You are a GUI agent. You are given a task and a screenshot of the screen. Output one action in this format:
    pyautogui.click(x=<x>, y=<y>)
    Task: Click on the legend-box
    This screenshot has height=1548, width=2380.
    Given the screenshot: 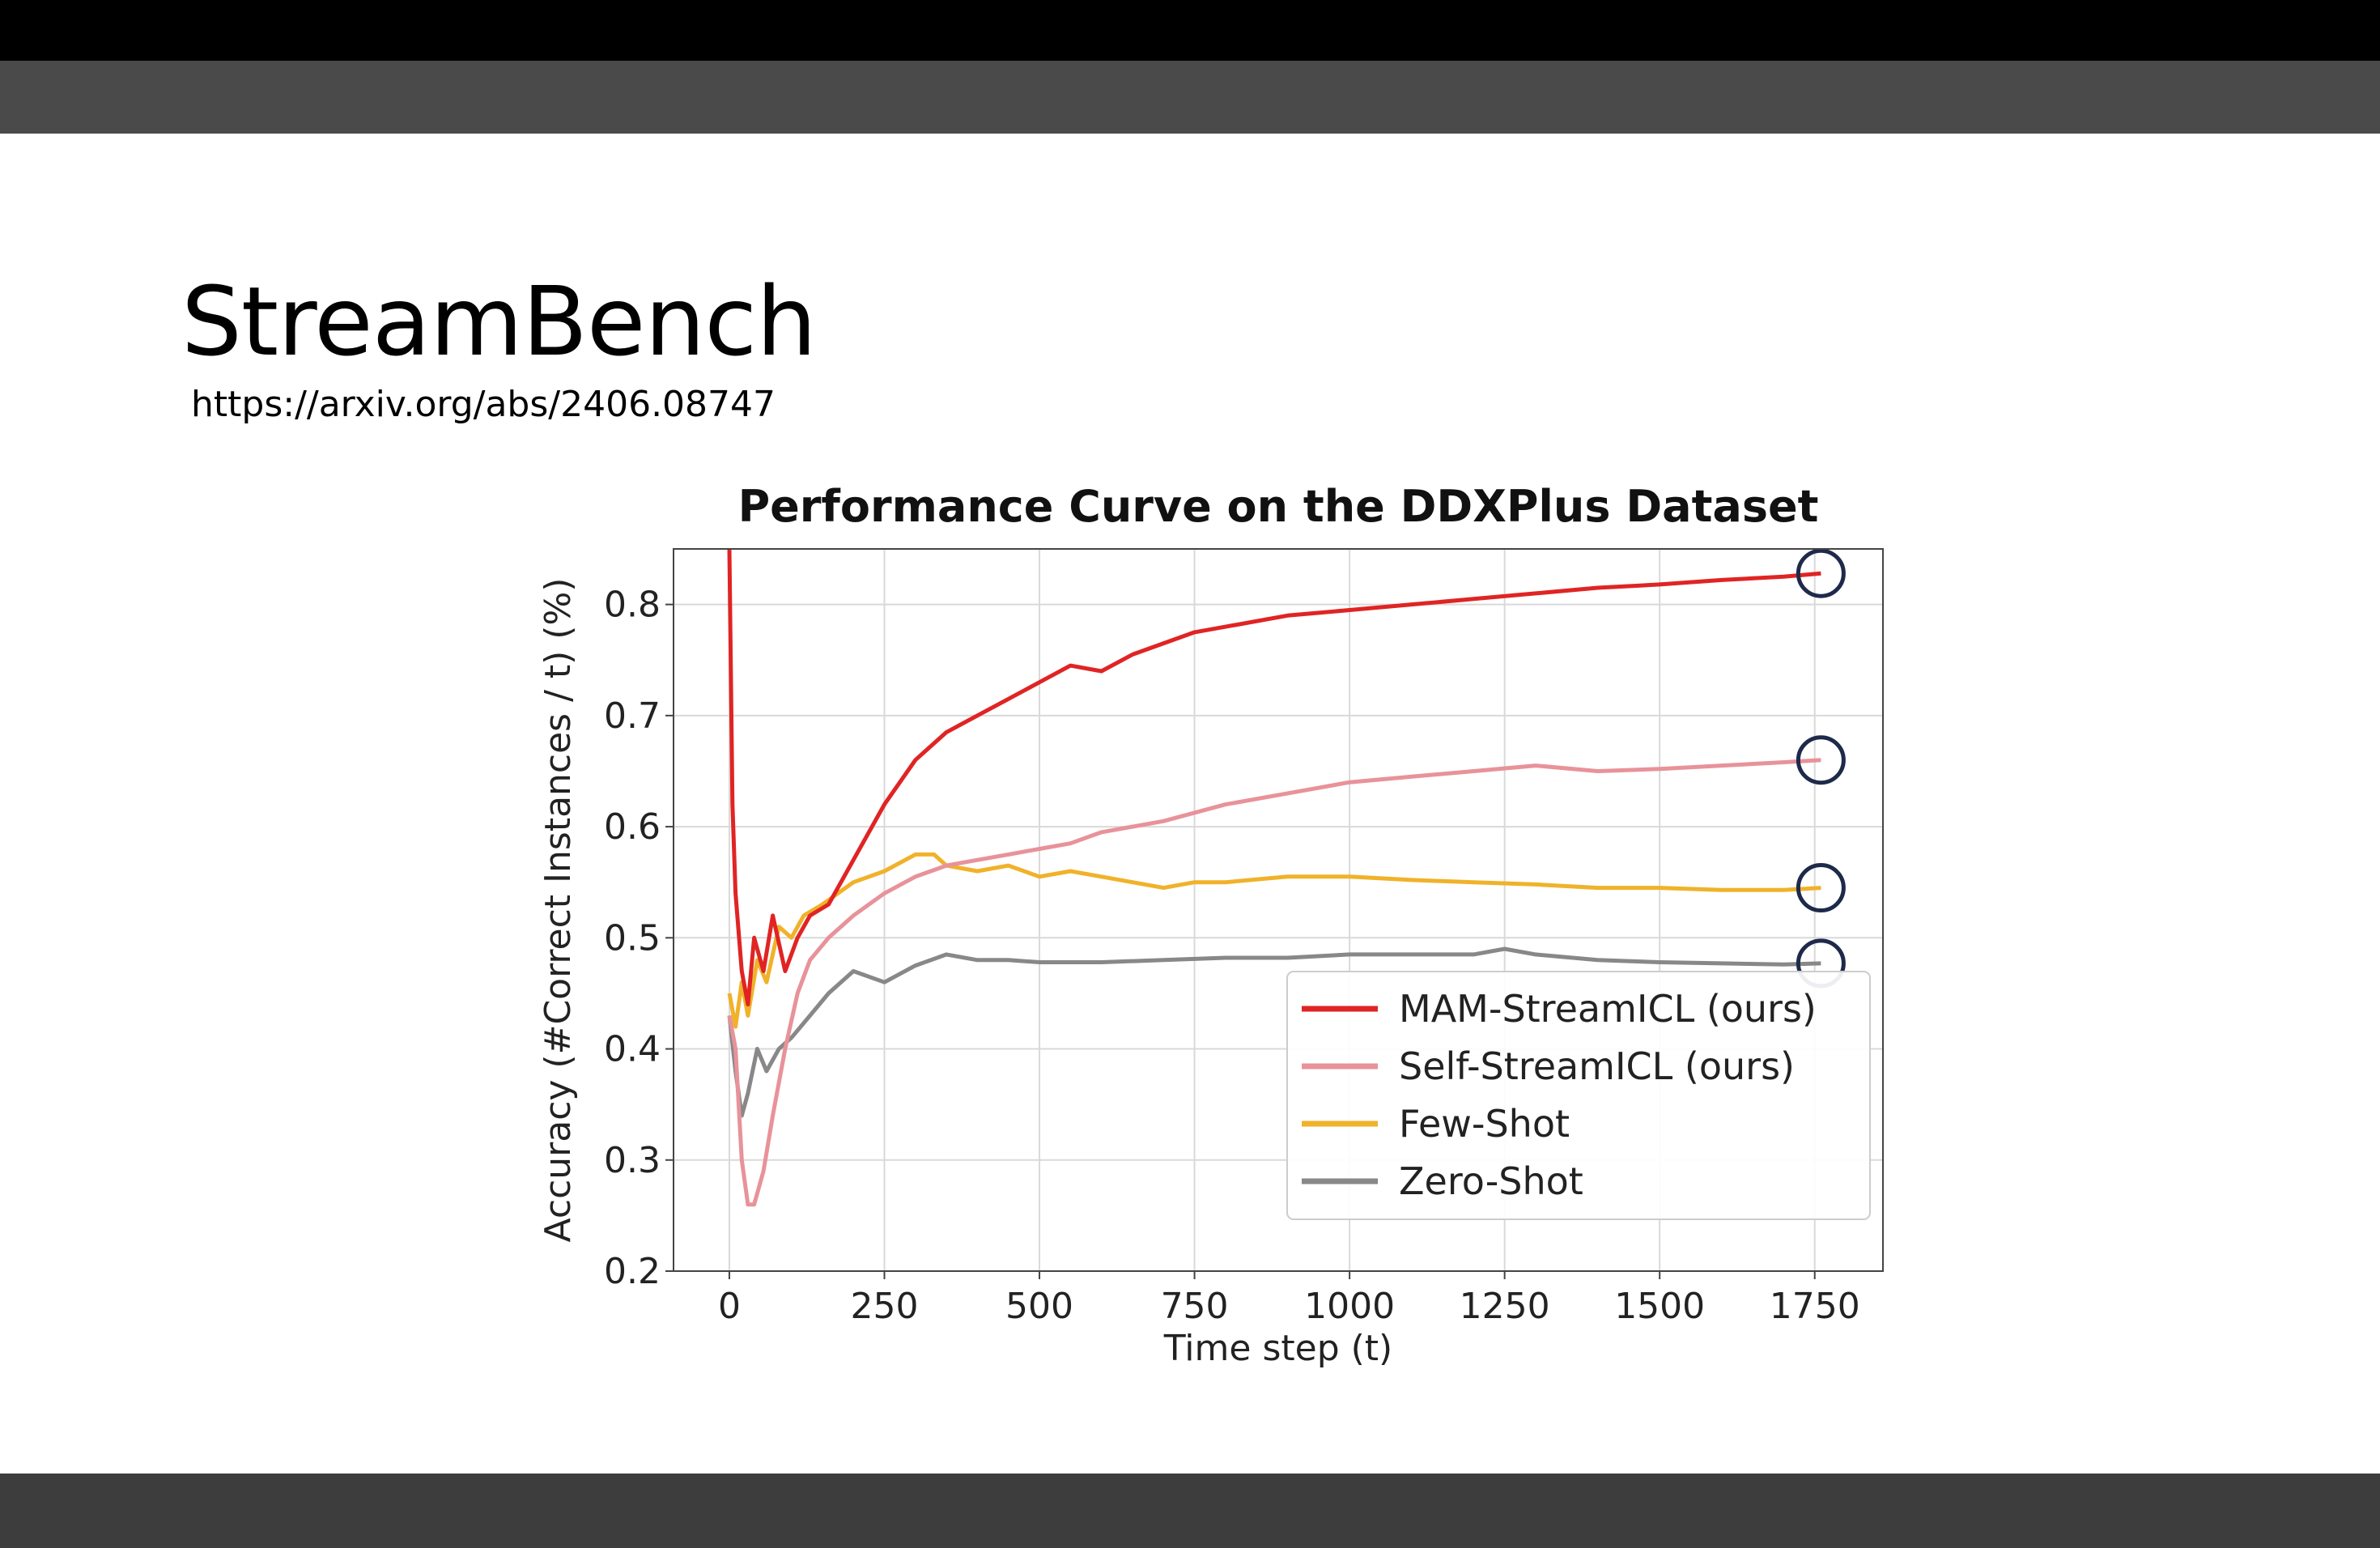 What is the action you would take?
    pyautogui.click(x=1578, y=1095)
    